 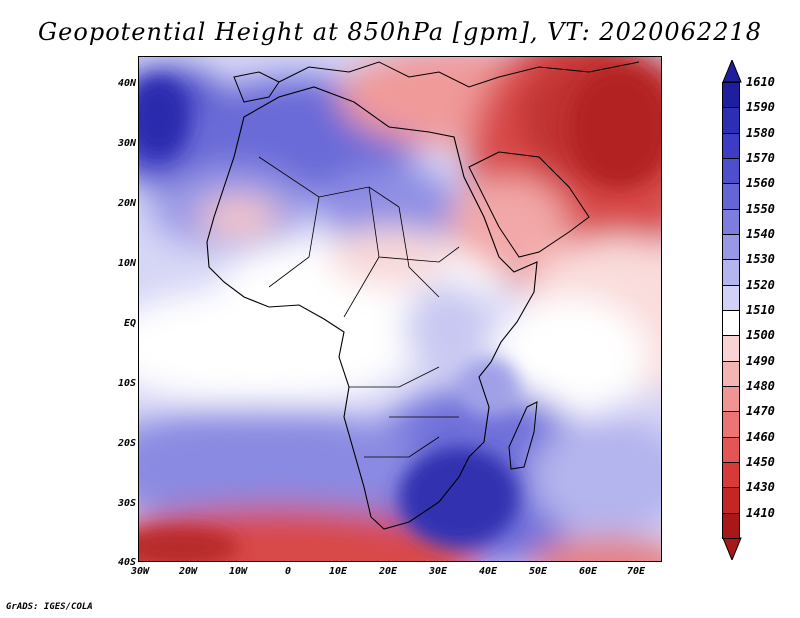 I want to click on colorbar-label: 1590, so click(x=760, y=107).